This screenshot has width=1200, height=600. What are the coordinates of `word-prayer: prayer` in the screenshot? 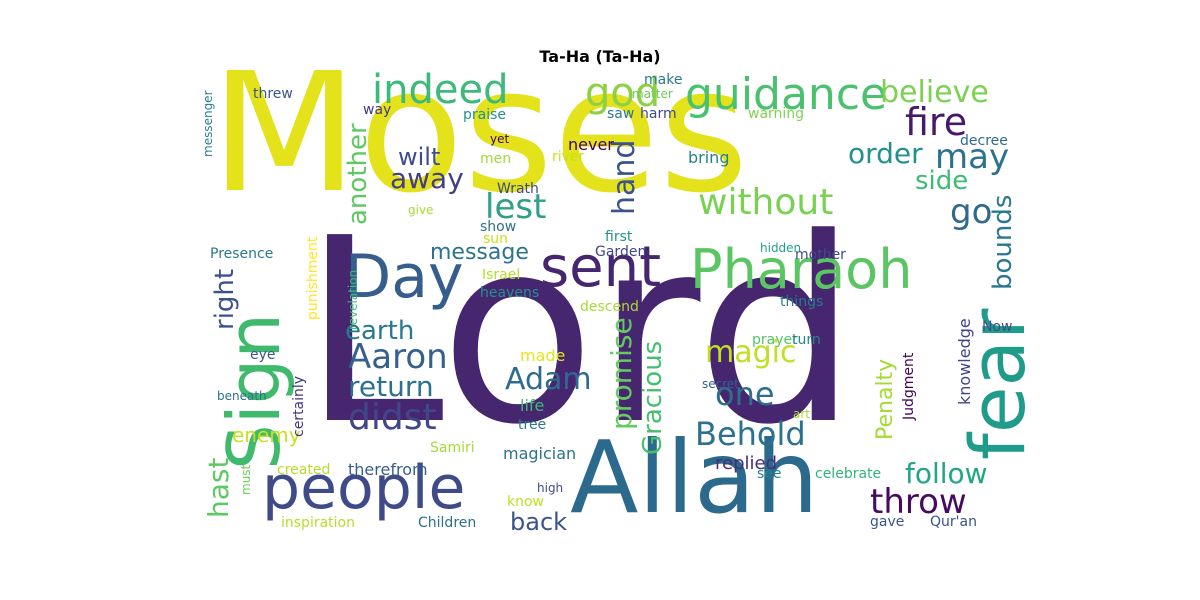 It's located at (775, 340).